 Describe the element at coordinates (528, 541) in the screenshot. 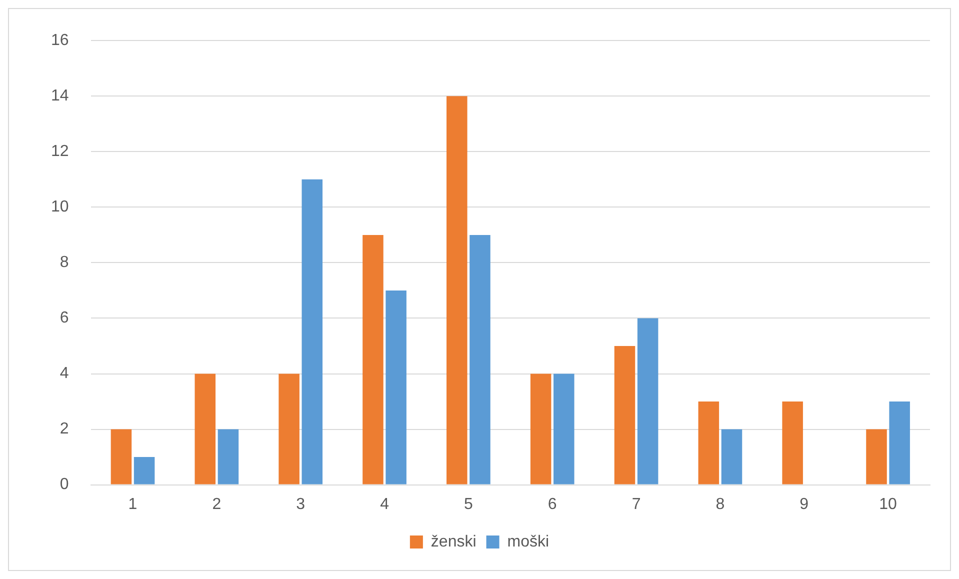

I see `legend-label: moški` at that location.